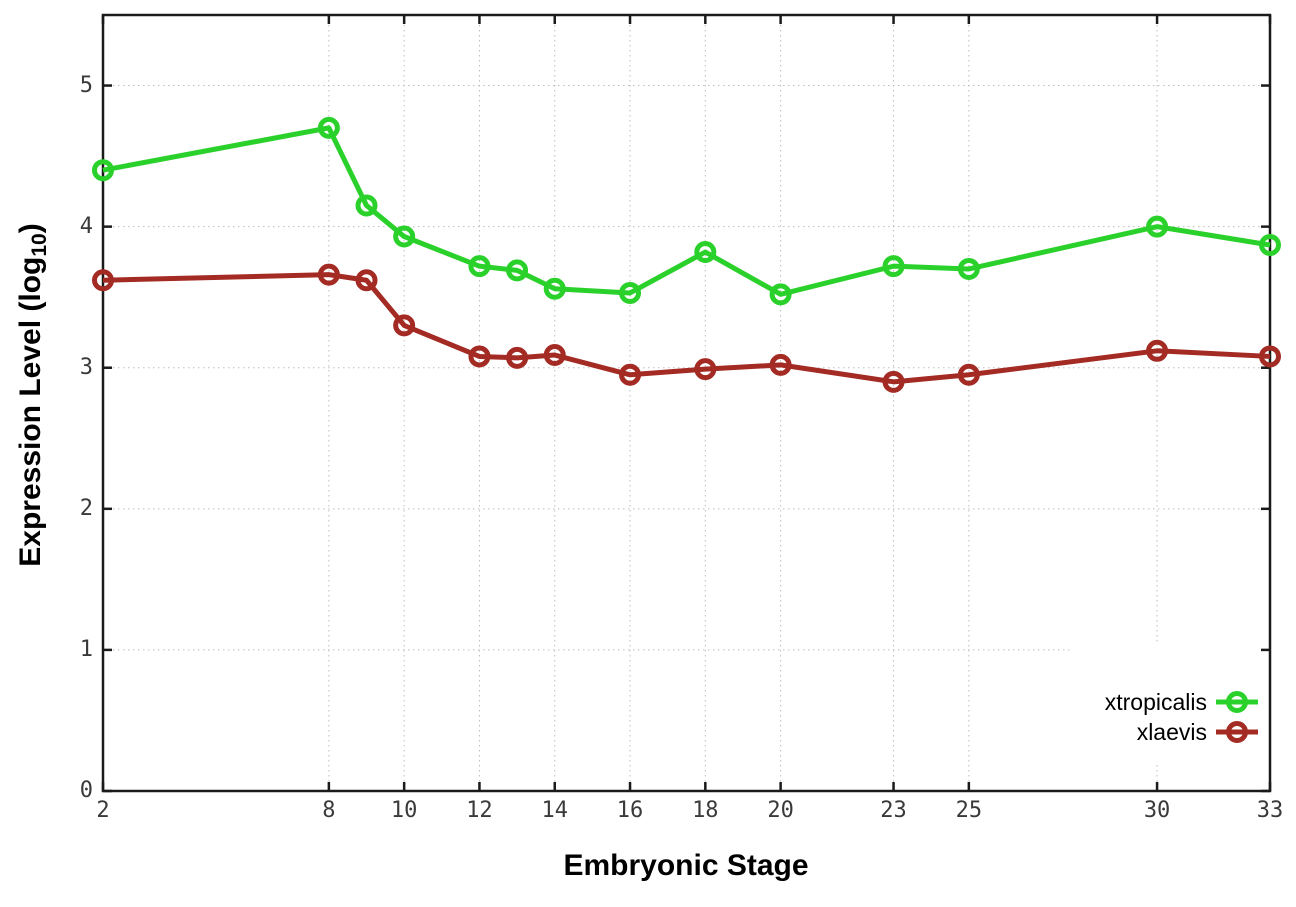  Describe the element at coordinates (1237, 702) in the screenshot. I see `legend-marker-xtropicalis-icon` at that location.